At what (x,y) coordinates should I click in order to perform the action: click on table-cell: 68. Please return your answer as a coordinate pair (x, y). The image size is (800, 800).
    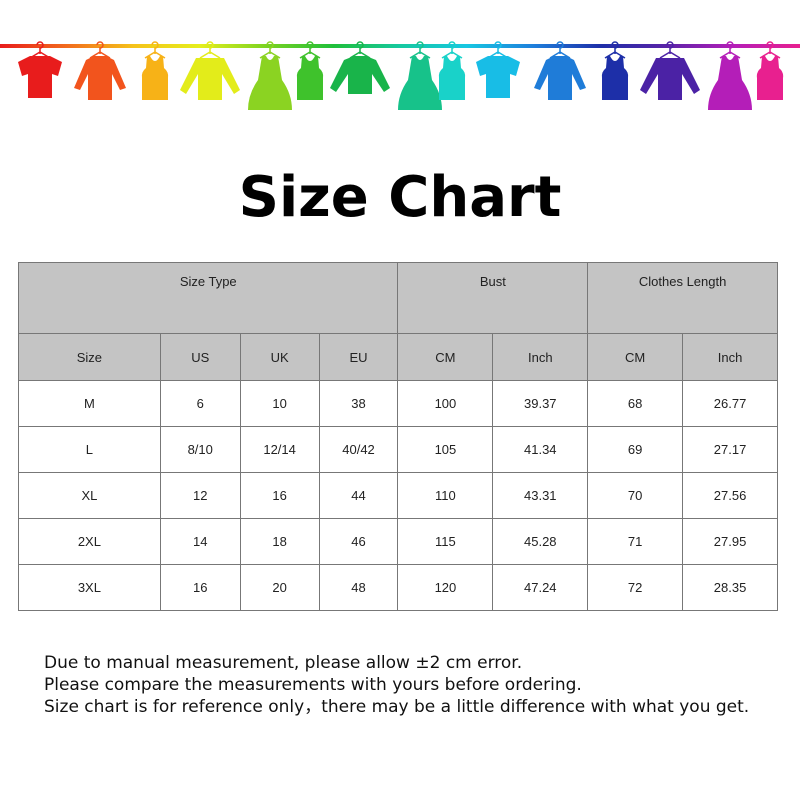
    Looking at the image, I should click on (635, 403).